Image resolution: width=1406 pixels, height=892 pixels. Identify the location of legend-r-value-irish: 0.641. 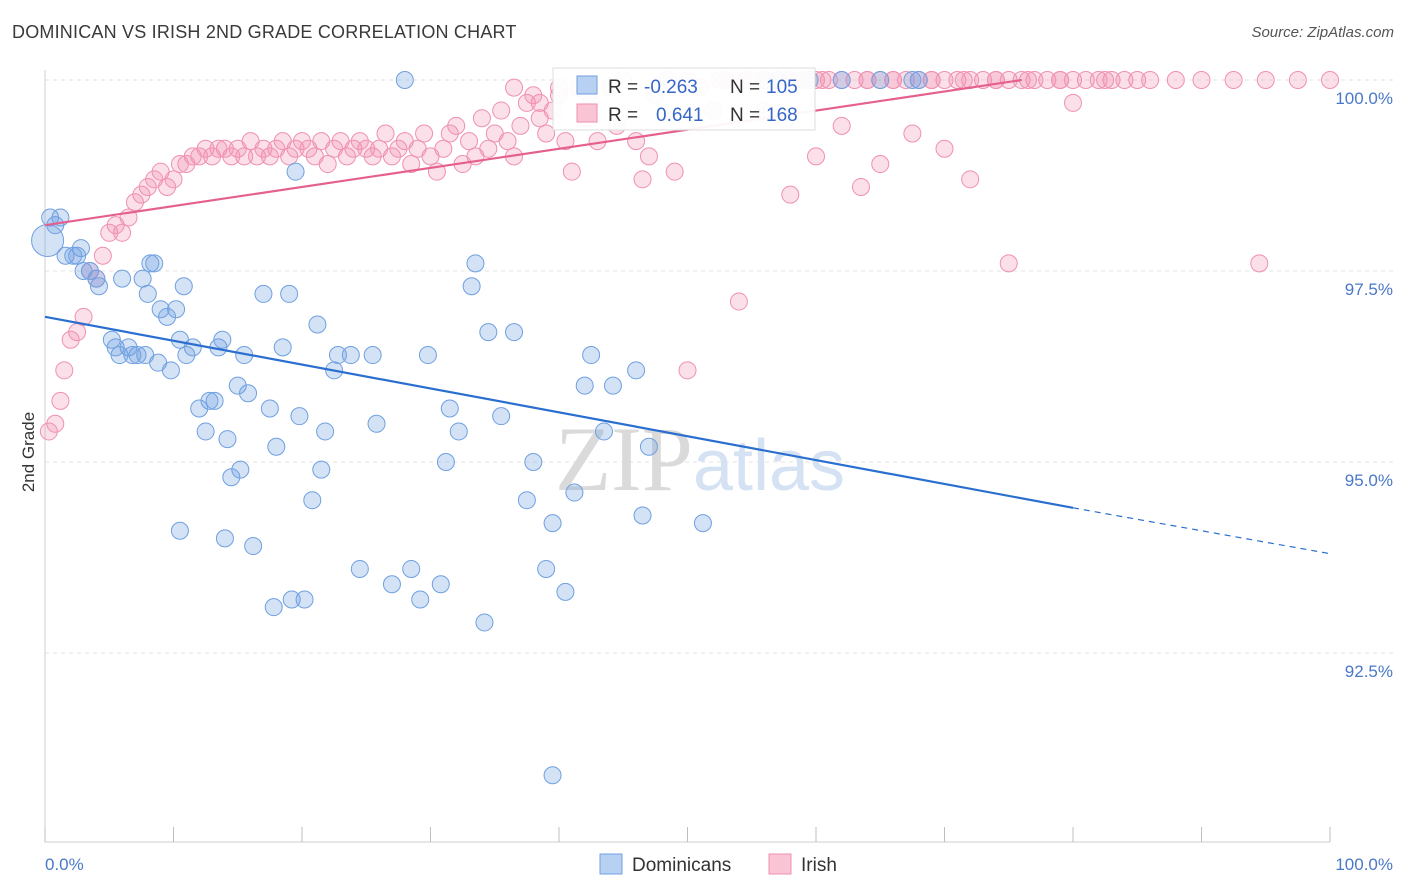
(680, 115).